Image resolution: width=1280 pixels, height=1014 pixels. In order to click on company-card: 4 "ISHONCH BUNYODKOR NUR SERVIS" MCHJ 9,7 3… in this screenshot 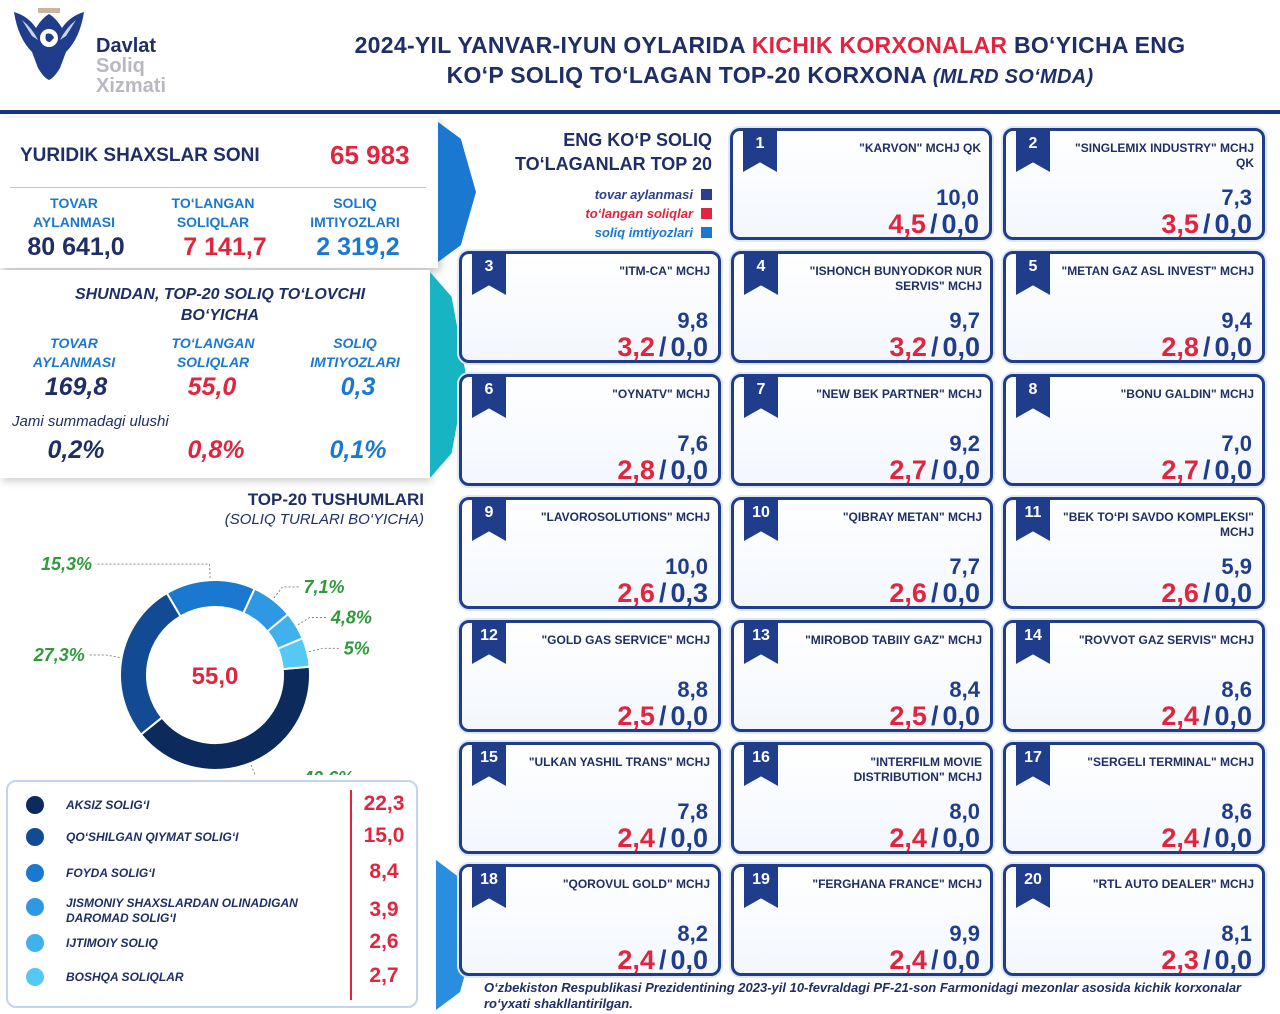, I will do `click(862, 307)`.